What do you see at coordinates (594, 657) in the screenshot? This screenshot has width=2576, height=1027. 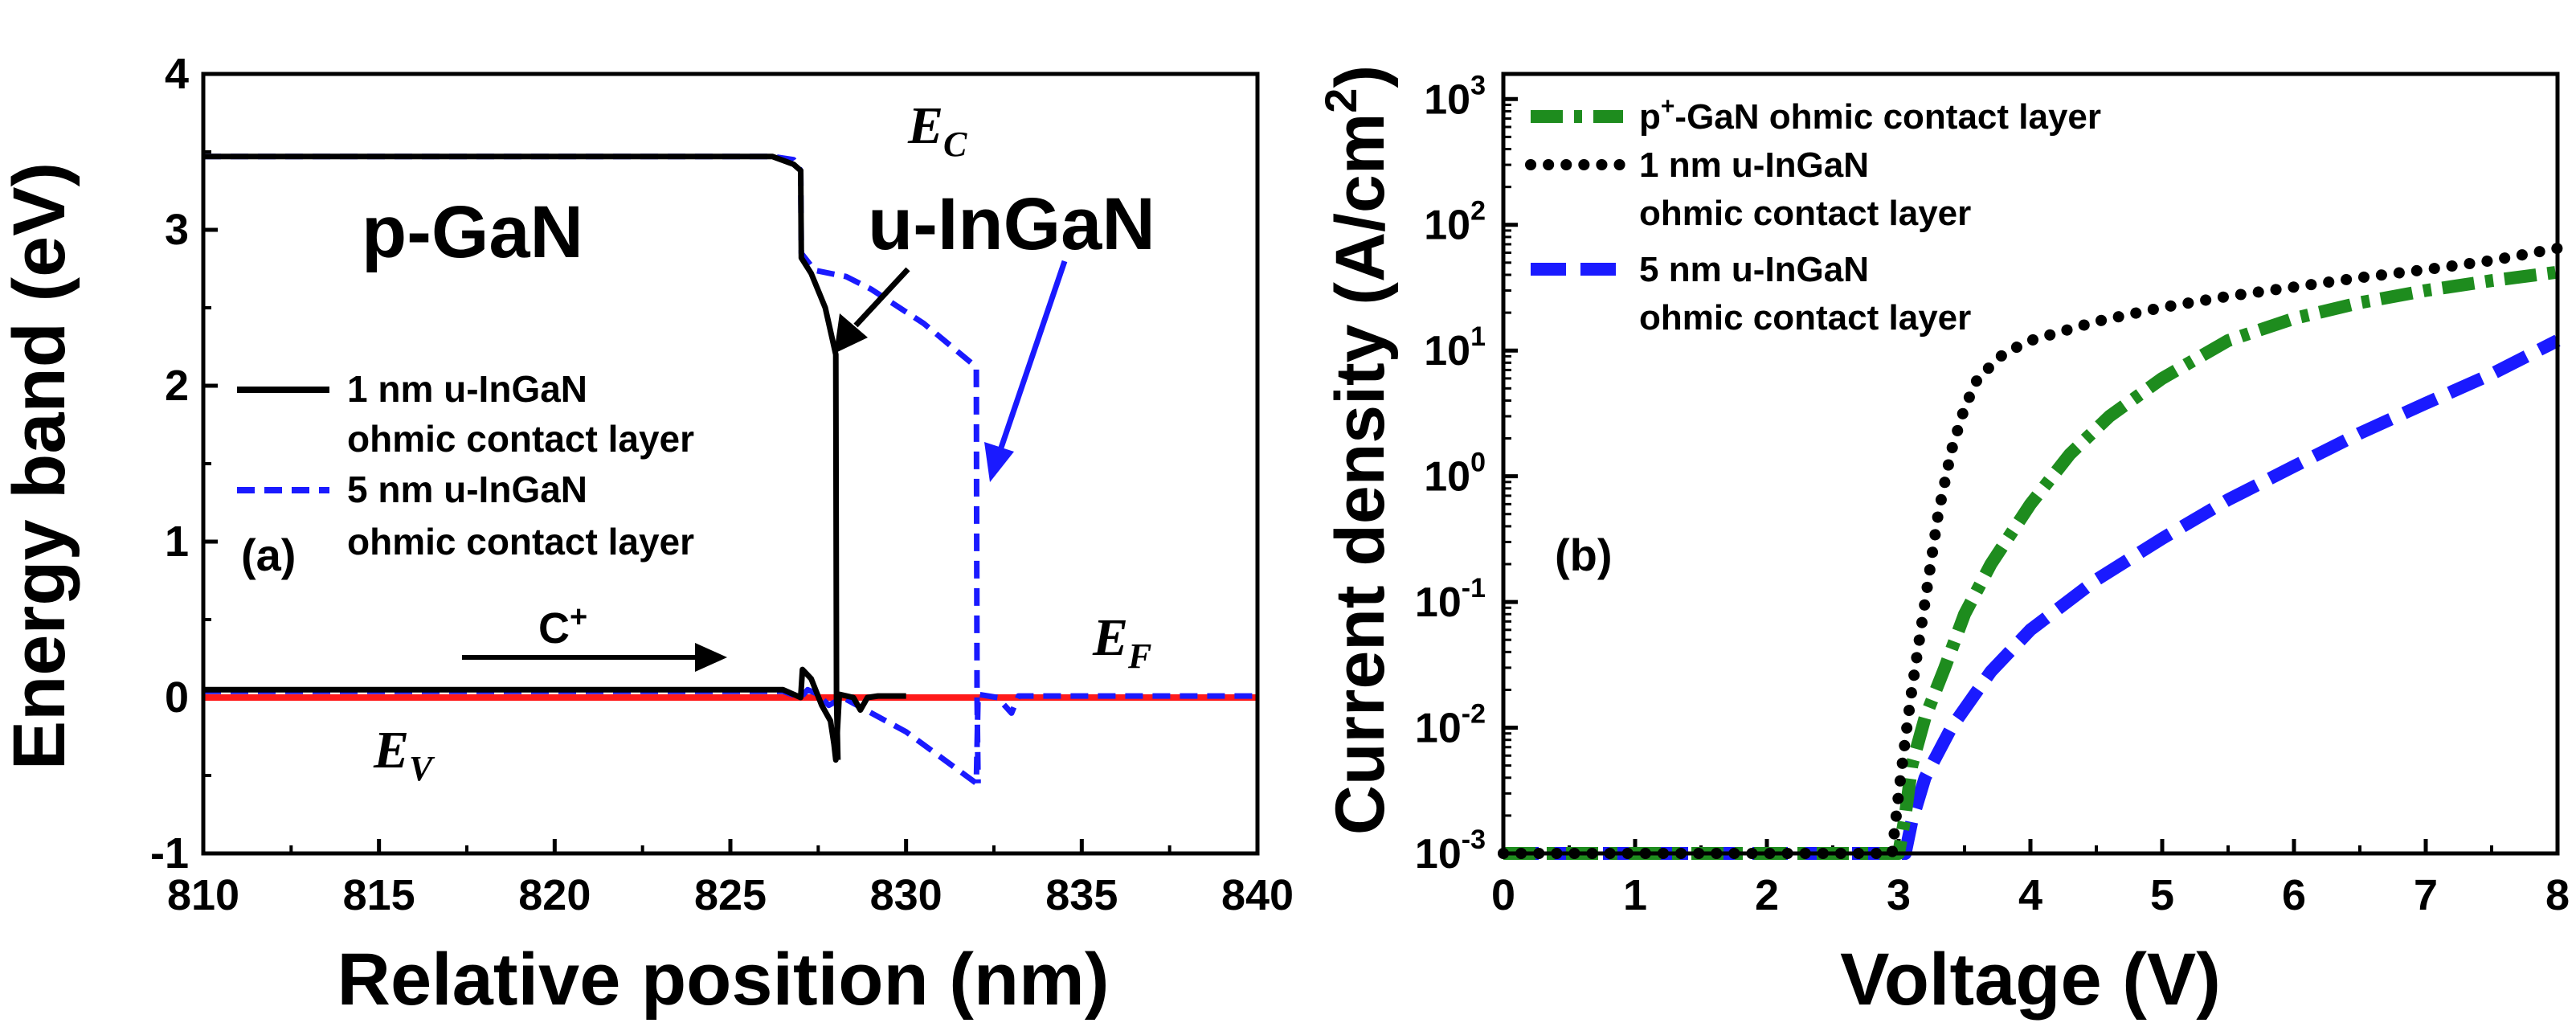 I see `arrow-c-plus` at bounding box center [594, 657].